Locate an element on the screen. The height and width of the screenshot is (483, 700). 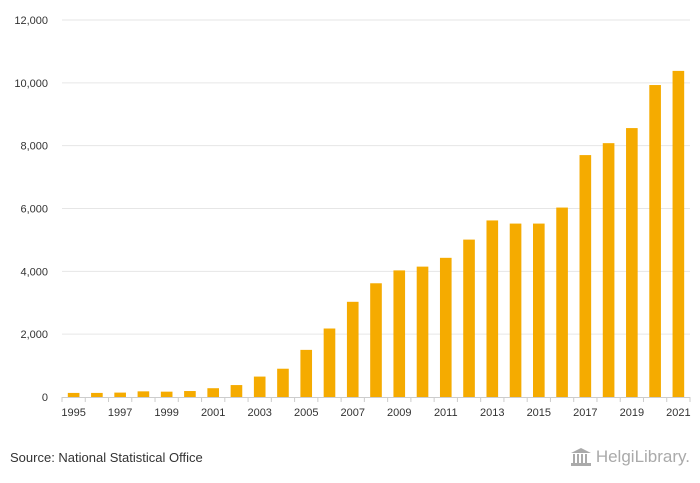
logo-text: HelgiLibrary. is located at coordinates (642, 456).